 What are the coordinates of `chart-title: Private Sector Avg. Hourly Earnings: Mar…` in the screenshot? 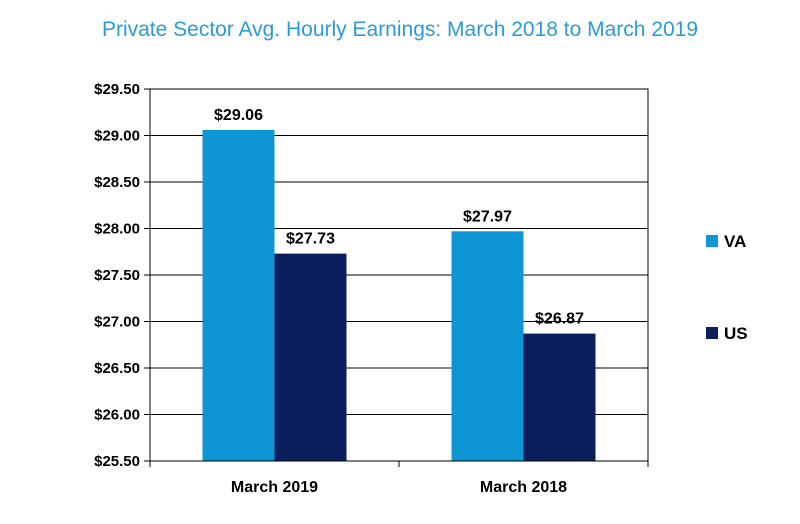 It's located at (400, 29).